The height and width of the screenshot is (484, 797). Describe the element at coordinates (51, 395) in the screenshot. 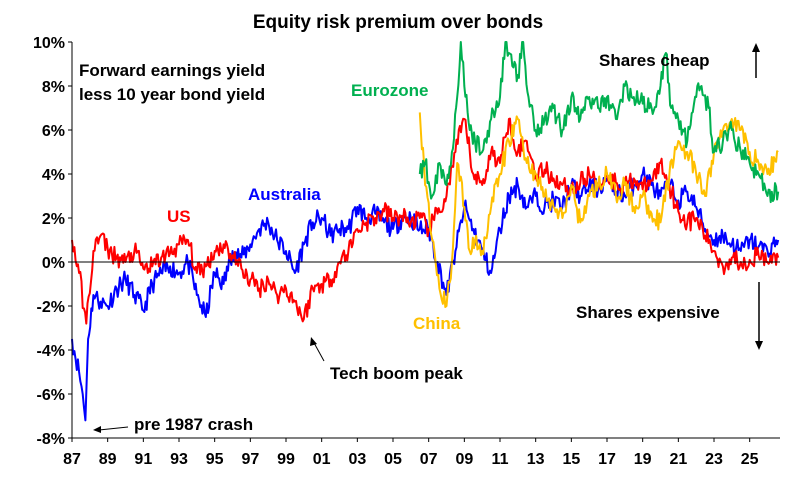

I see `y-tick-label: -6%` at that location.